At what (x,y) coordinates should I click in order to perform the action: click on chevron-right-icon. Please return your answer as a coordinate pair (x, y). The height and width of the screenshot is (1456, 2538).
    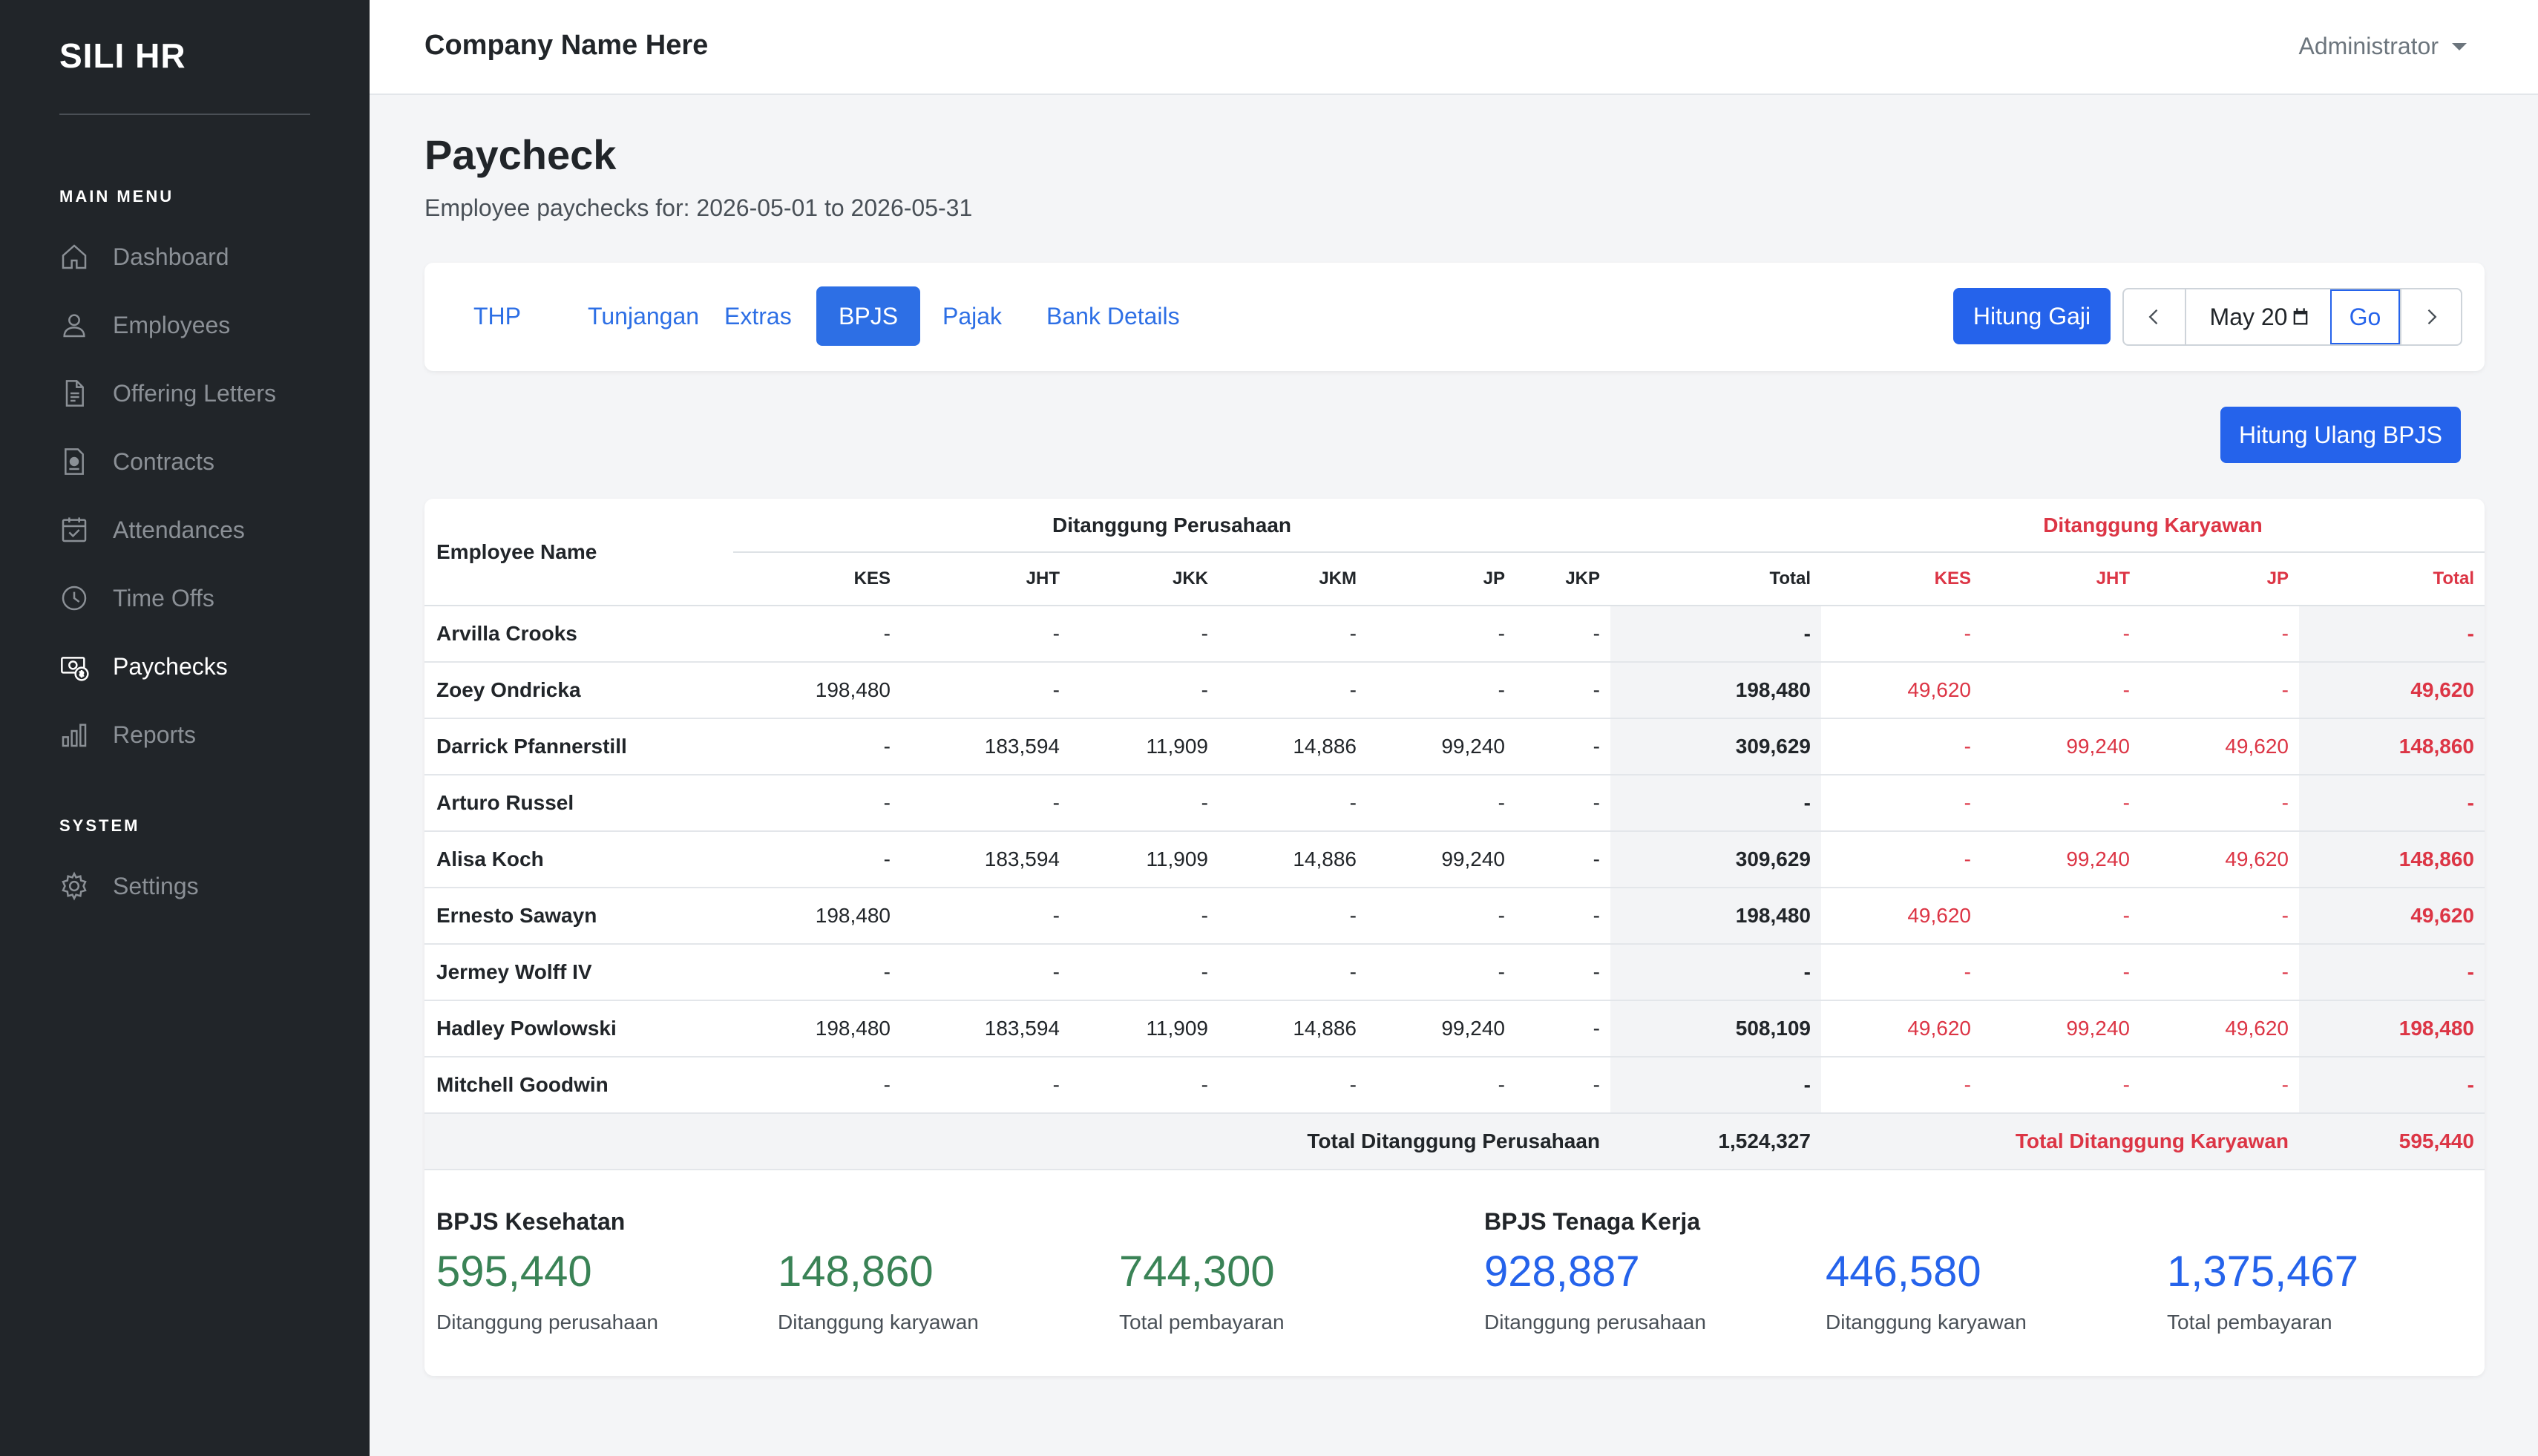
    Looking at the image, I should click on (2432, 317).